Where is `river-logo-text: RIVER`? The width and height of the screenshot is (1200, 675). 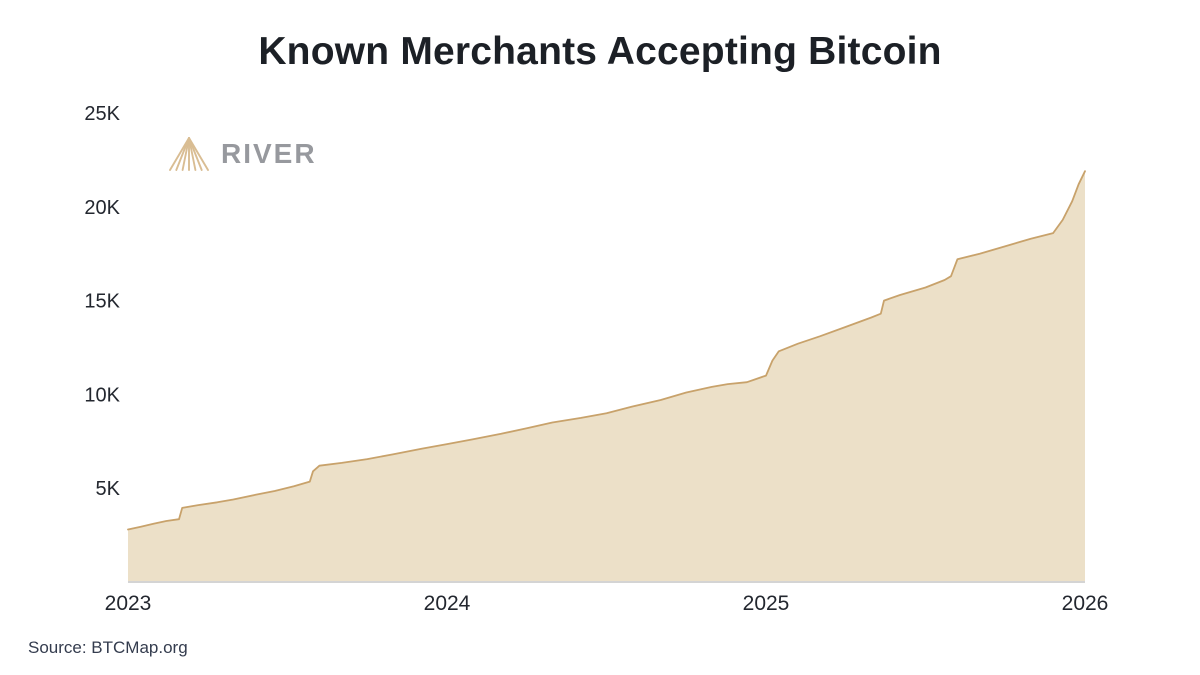 river-logo-text: RIVER is located at coordinates (269, 153).